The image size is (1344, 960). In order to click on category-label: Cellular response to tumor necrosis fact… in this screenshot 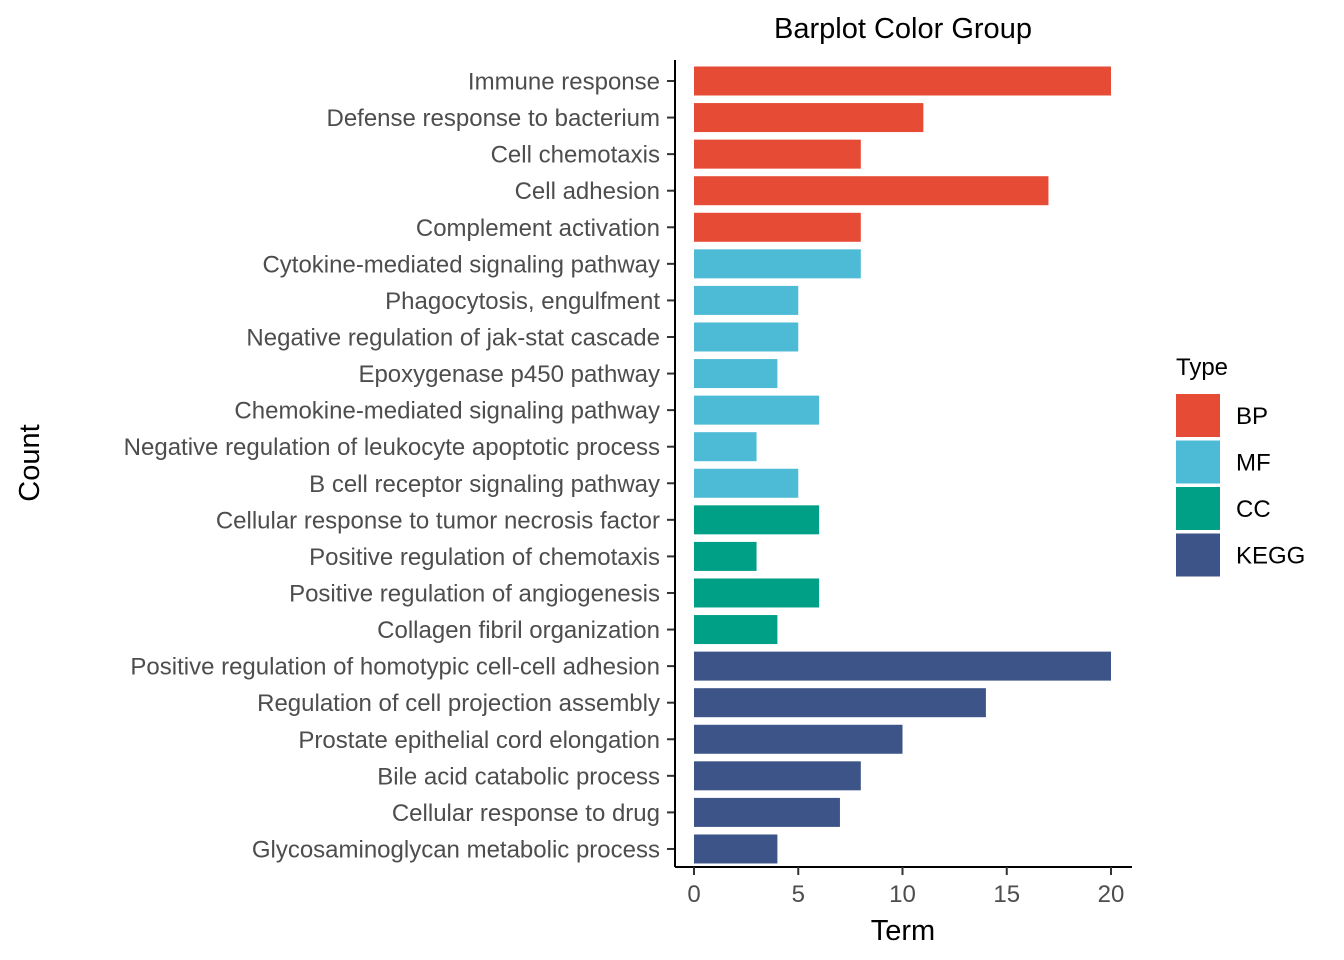, I will do `click(438, 520)`.